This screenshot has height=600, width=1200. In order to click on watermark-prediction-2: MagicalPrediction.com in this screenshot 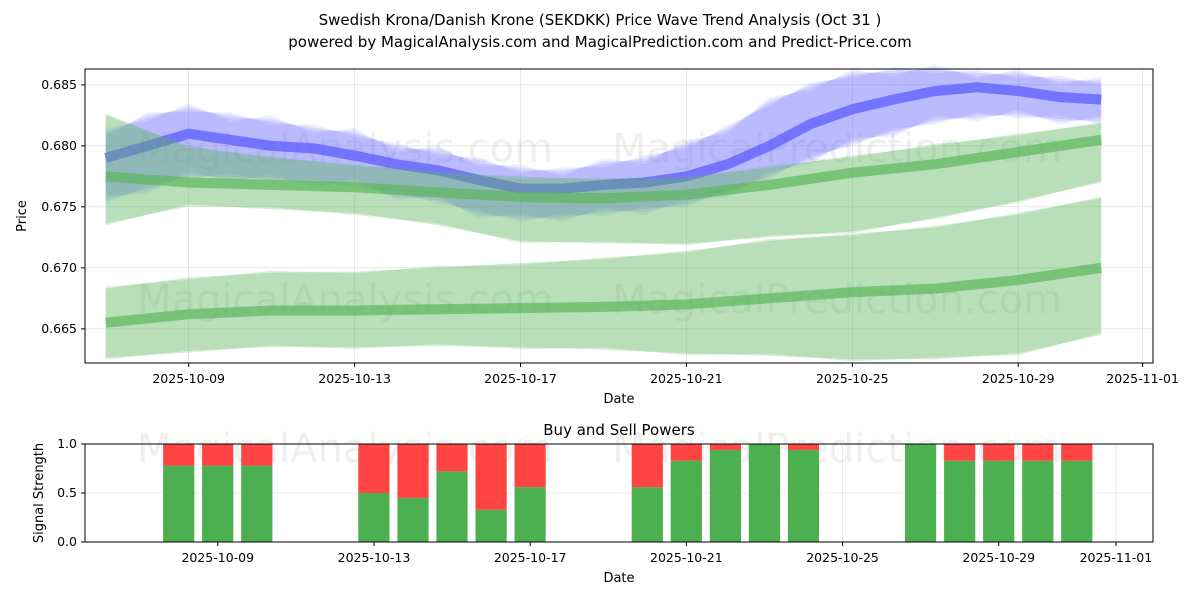, I will do `click(837, 300)`.